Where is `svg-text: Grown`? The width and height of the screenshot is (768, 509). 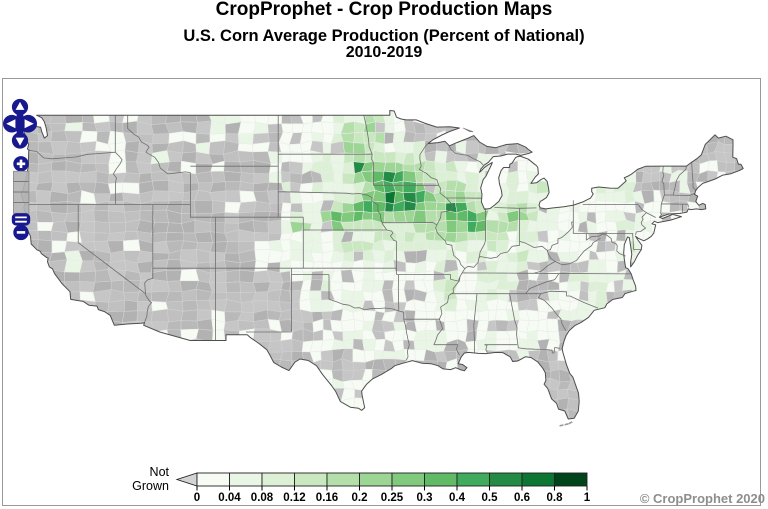 svg-text: Grown is located at coordinates (150, 486).